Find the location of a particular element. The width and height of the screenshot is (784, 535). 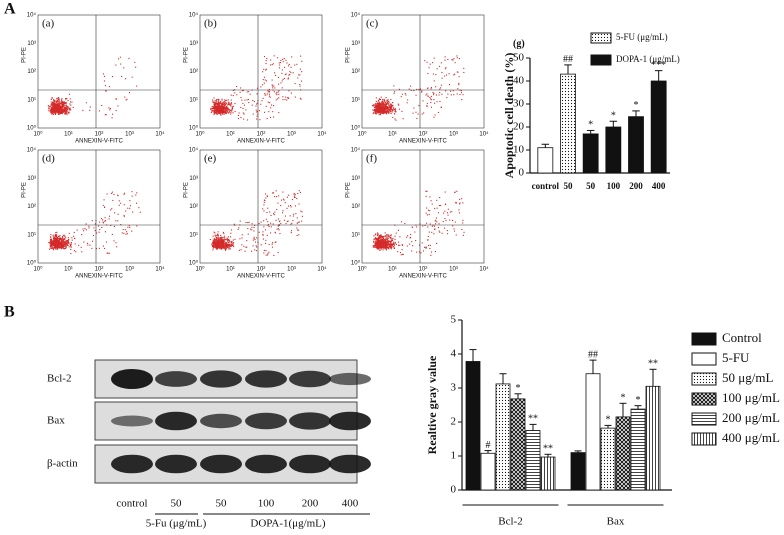

x-tick-label: 400 is located at coordinates (659, 186).